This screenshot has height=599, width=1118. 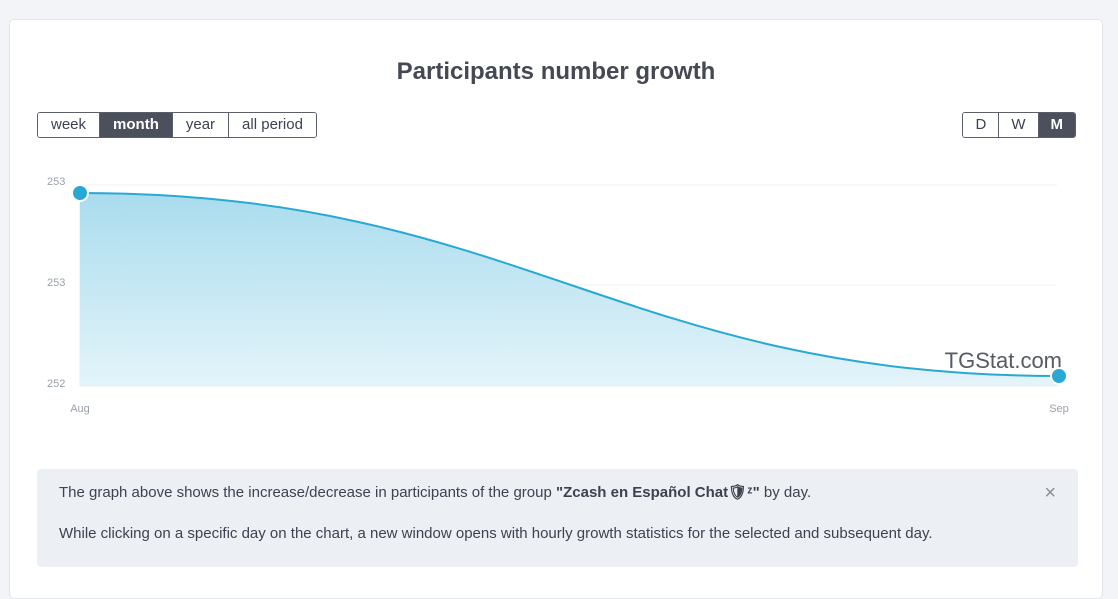 What do you see at coordinates (80, 409) in the screenshot?
I see `x-tick-label-aug: Aug` at bounding box center [80, 409].